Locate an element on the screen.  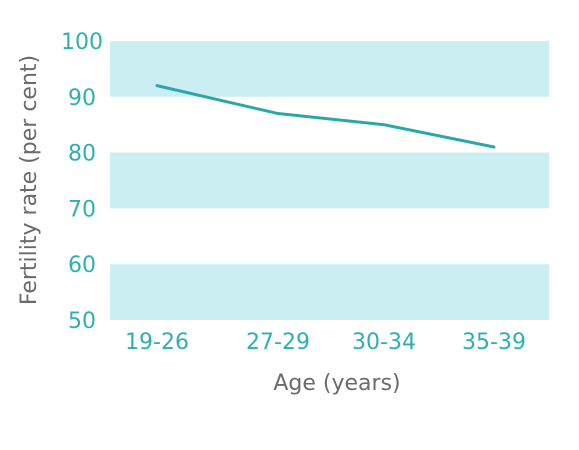
y-tick-label: 100 is located at coordinates (82, 42).